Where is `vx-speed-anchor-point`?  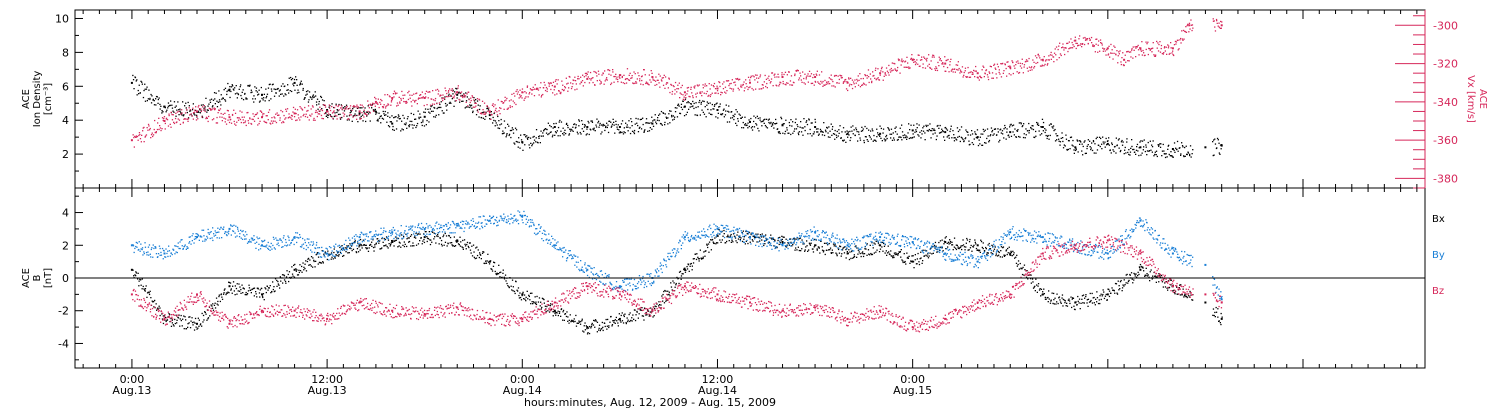
vx-speed-anchor-point is located at coordinates (977, 73).